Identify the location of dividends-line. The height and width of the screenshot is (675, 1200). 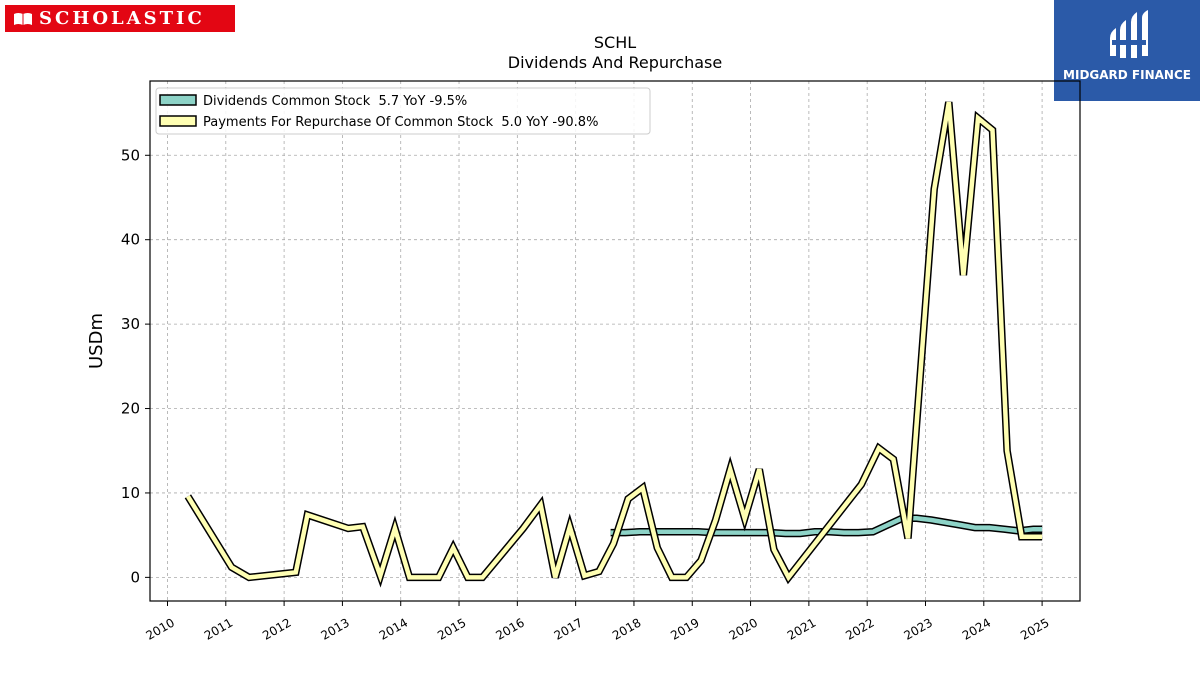
(826, 526).